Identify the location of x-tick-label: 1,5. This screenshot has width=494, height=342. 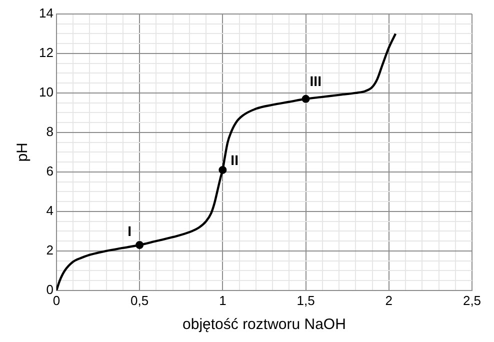
(305, 300).